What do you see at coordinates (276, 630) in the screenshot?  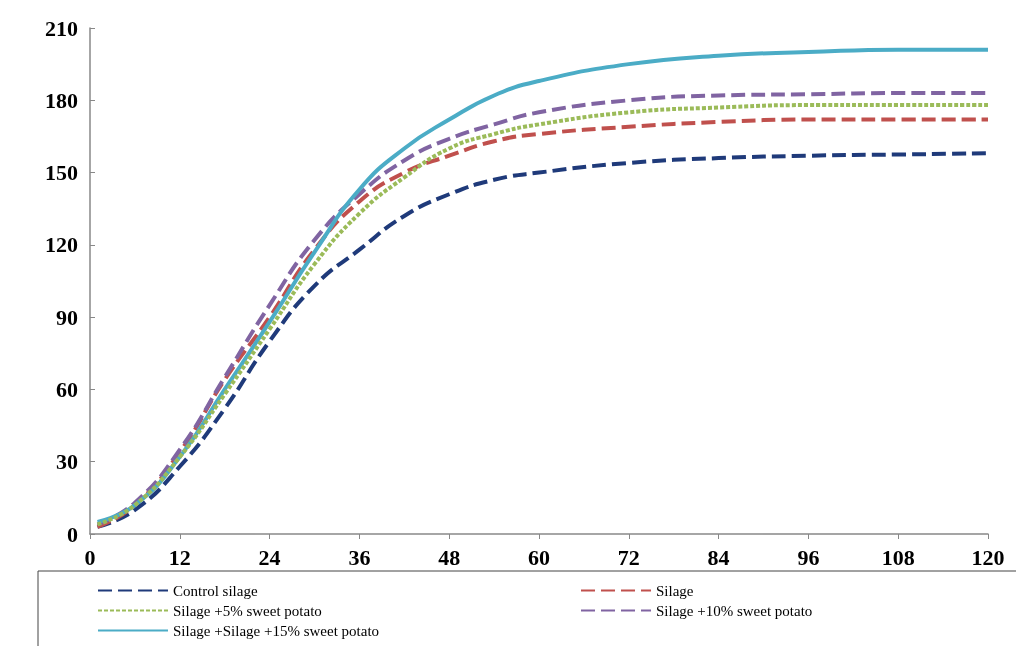 I see `legend-label: Silage +Silage +15% sweet potato` at bounding box center [276, 630].